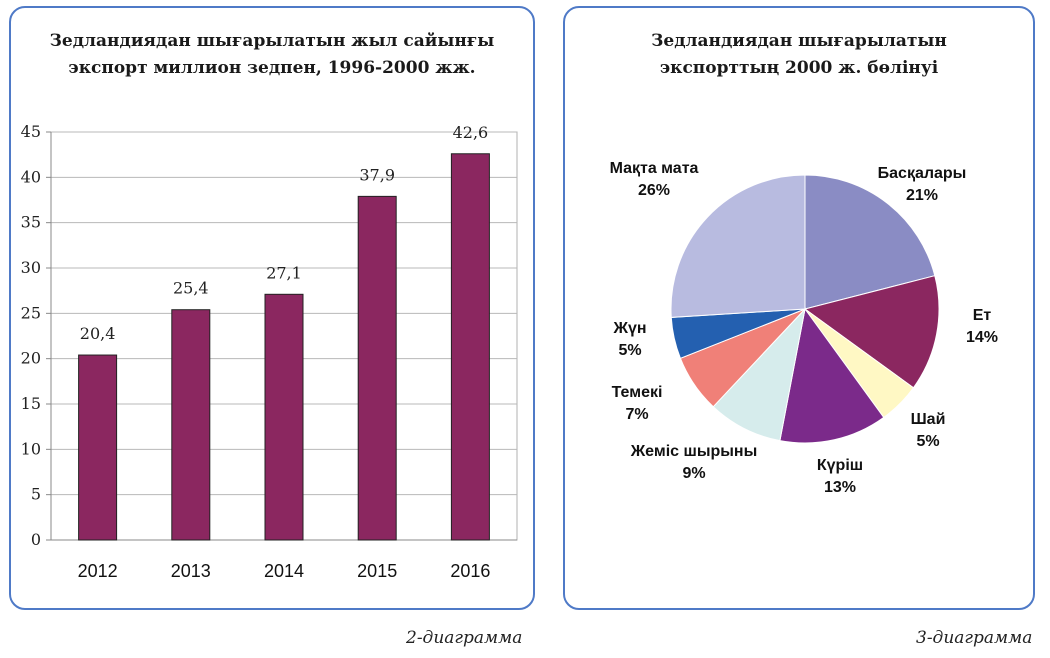 This screenshot has height=658, width=1050. What do you see at coordinates (36, 494) in the screenshot?
I see `y-tick-label: 5` at bounding box center [36, 494].